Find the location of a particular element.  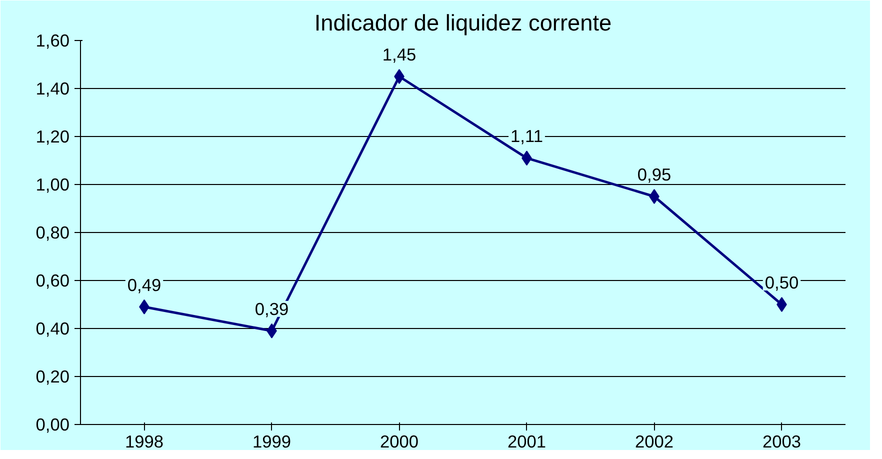

x-tick-label: 2003 is located at coordinates (782, 442).